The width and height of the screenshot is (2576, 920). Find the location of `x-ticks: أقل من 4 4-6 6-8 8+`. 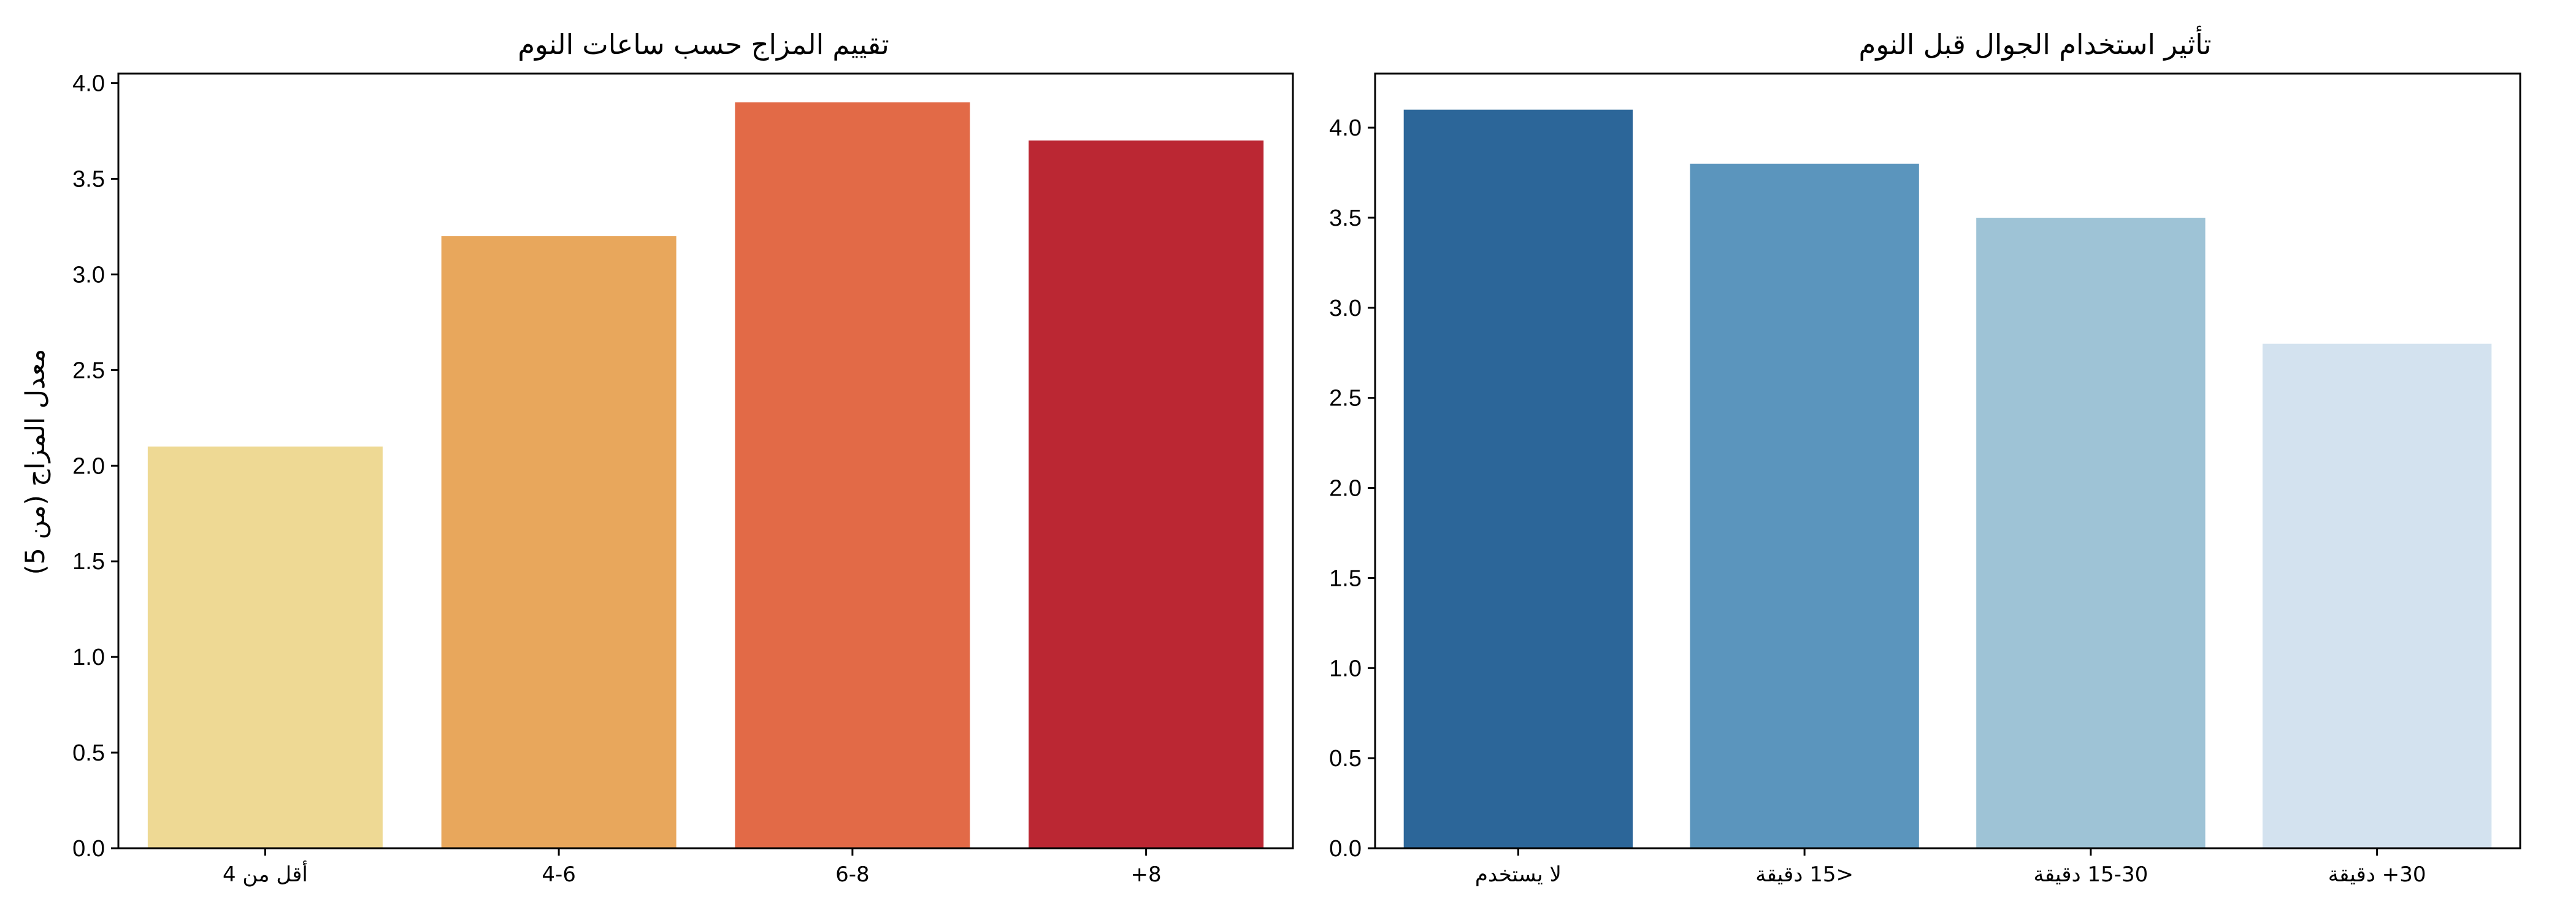

x-ticks: أقل من 4 4-6 6-8 8+ is located at coordinates (692, 867).